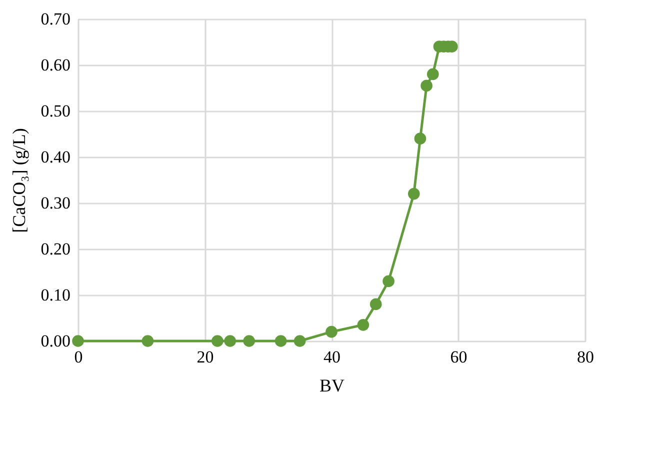  What do you see at coordinates (332, 357) in the screenshot?
I see `x-tick-label: 40` at bounding box center [332, 357].